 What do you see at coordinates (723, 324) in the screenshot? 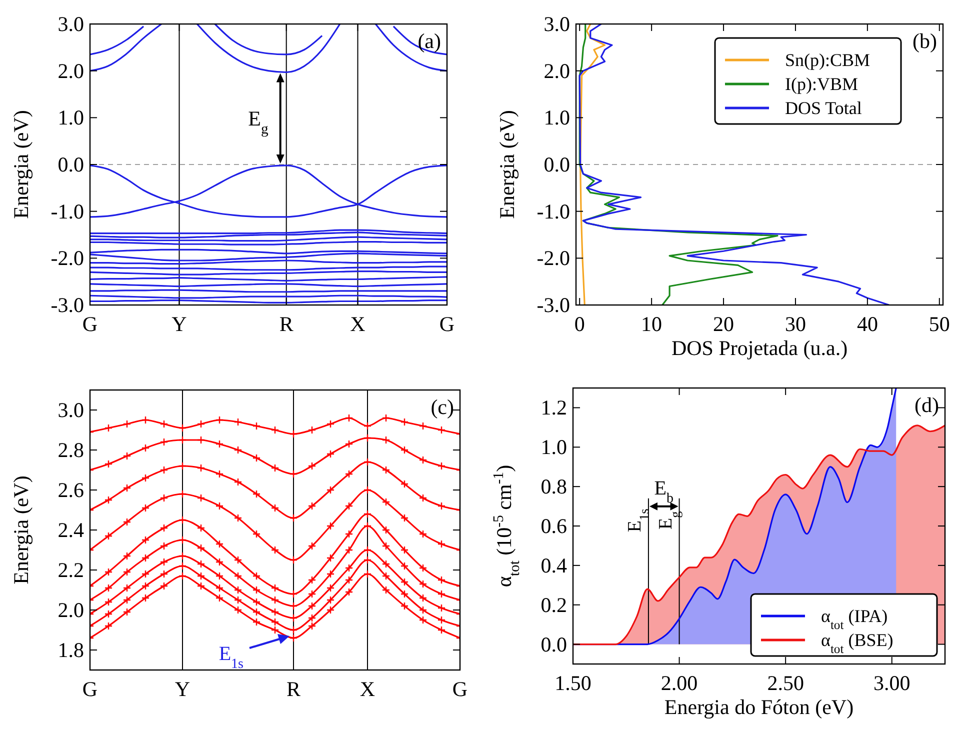
I see `x-tick-label: 20` at bounding box center [723, 324].